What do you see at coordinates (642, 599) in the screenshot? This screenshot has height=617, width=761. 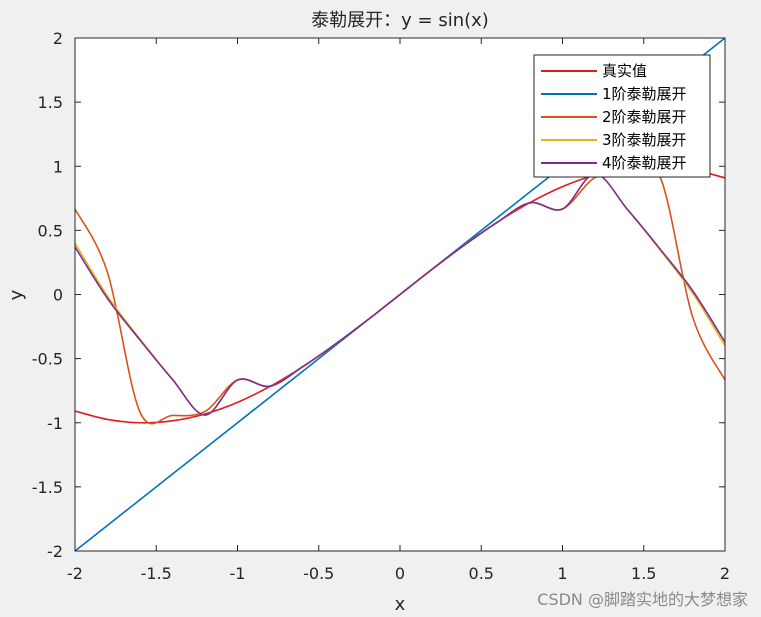 I see `watermark: CSDN @脚踏实地的大梦想家` at bounding box center [642, 599].